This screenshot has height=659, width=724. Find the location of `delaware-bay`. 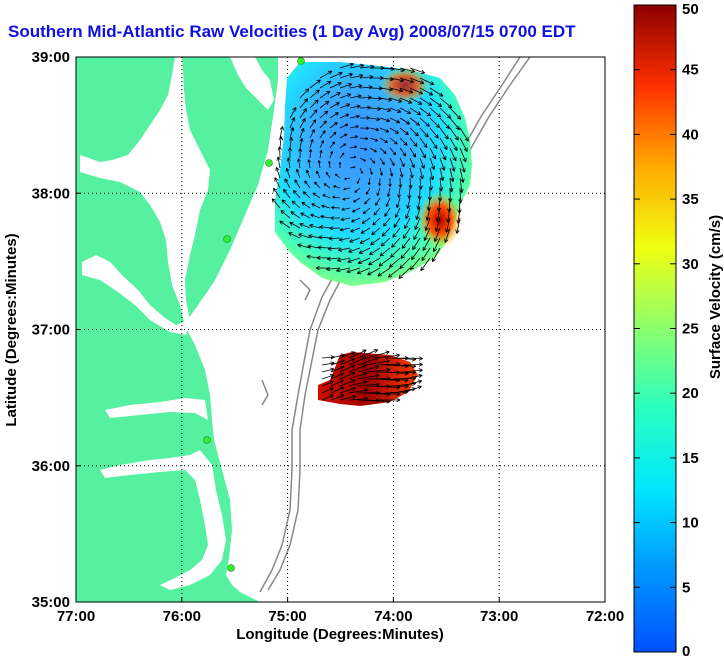

delaware-bay is located at coordinates (252, 83).